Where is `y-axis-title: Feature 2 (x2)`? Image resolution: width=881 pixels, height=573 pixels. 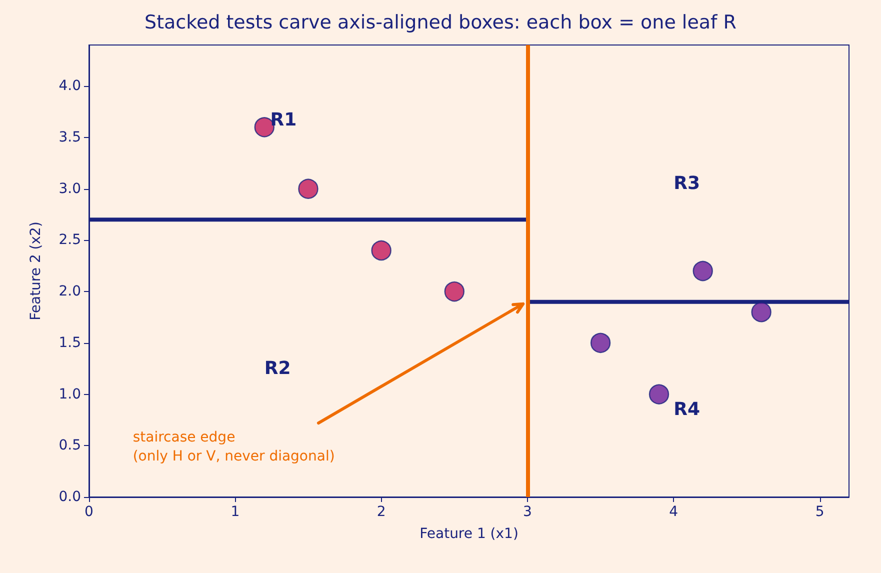
y-axis-title: Feature 2 (x2) is located at coordinates (36, 271).